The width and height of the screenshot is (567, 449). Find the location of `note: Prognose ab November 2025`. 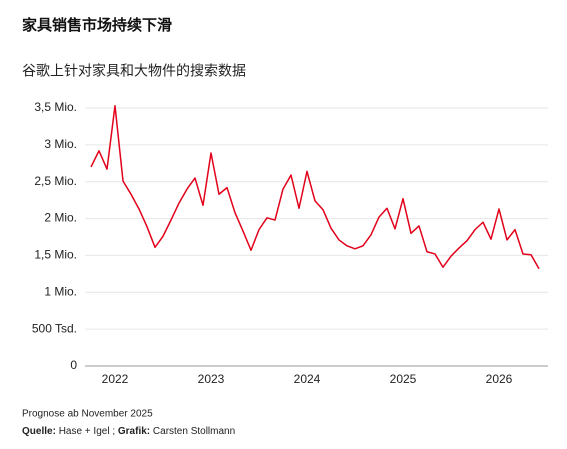

note: Prognose ab November 2025 is located at coordinates (87, 414).